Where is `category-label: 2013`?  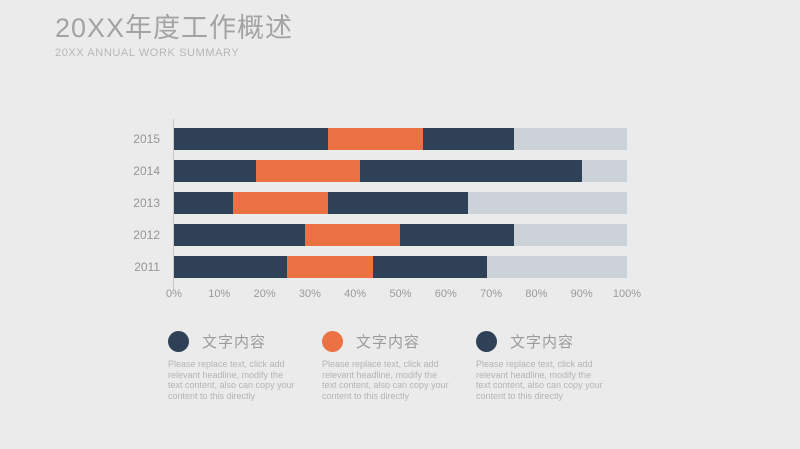 category-label: 2013 is located at coordinates (146, 203).